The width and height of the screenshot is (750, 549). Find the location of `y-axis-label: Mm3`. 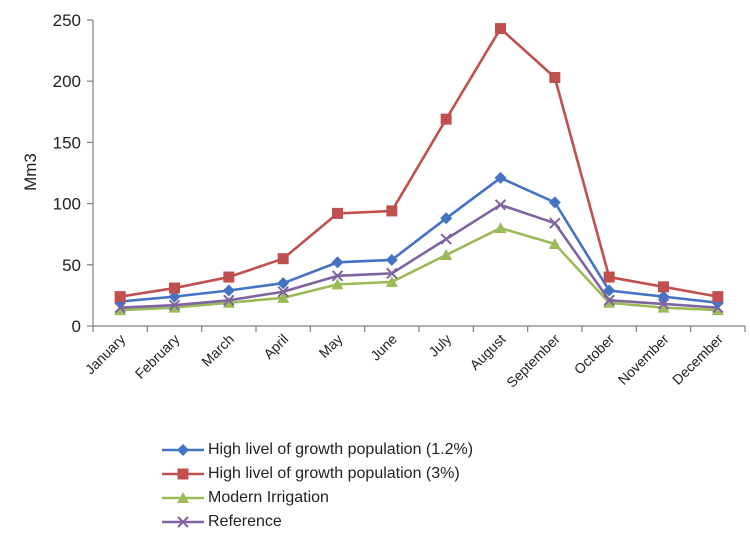

y-axis-label: Mm3 is located at coordinates (30, 172).